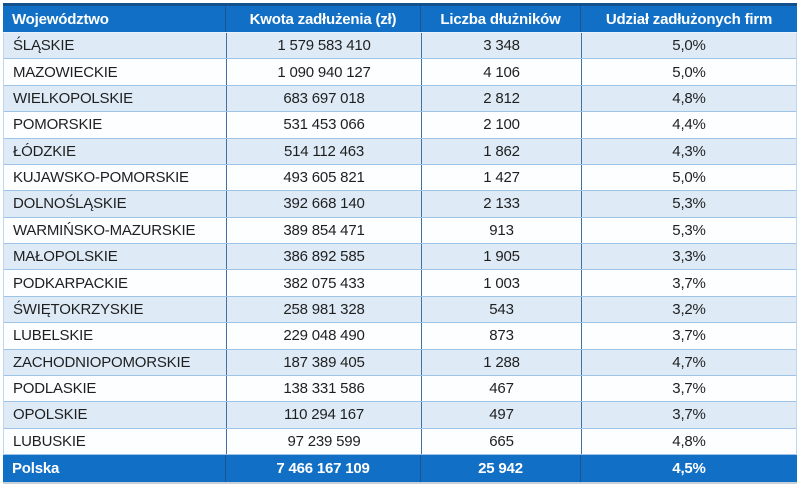 The height and width of the screenshot is (489, 800). What do you see at coordinates (501, 230) in the screenshot?
I see `cell-liczba-dluznikow: 913` at bounding box center [501, 230].